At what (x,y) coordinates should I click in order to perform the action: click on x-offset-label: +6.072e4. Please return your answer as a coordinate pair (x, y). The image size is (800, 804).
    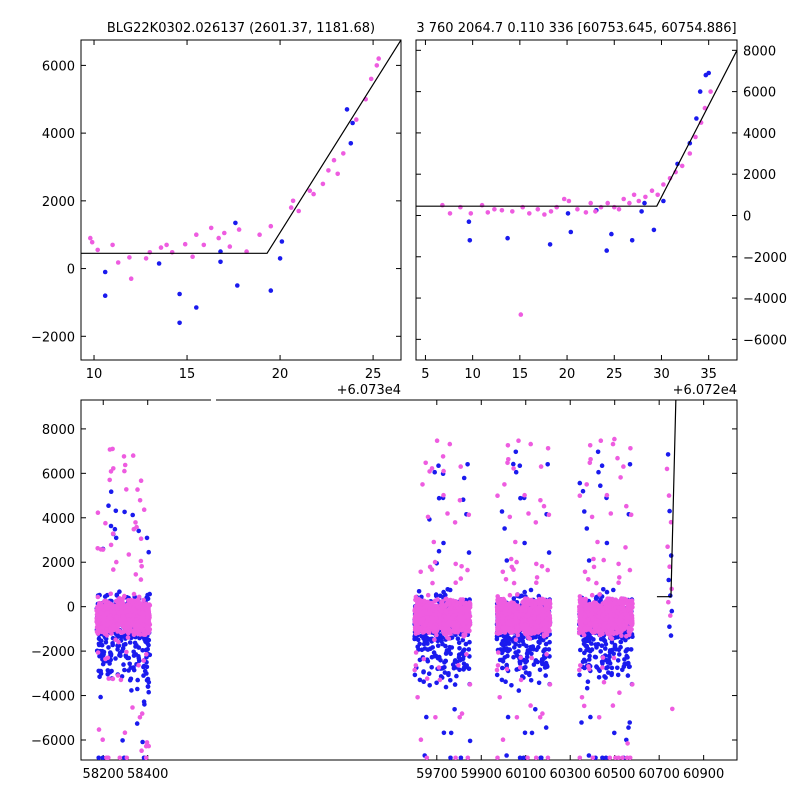
    Looking at the image, I should click on (705, 390).